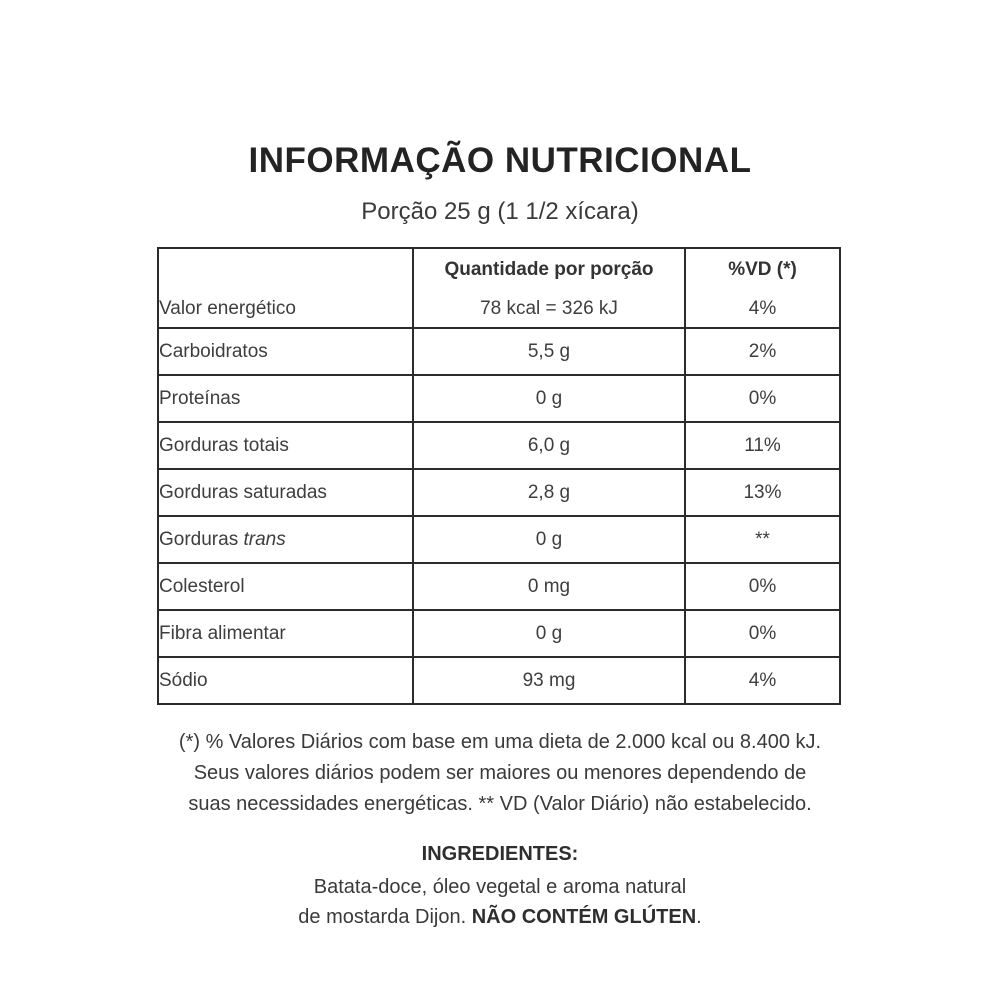  I want to click on row-amount: 6,0 g, so click(549, 445).